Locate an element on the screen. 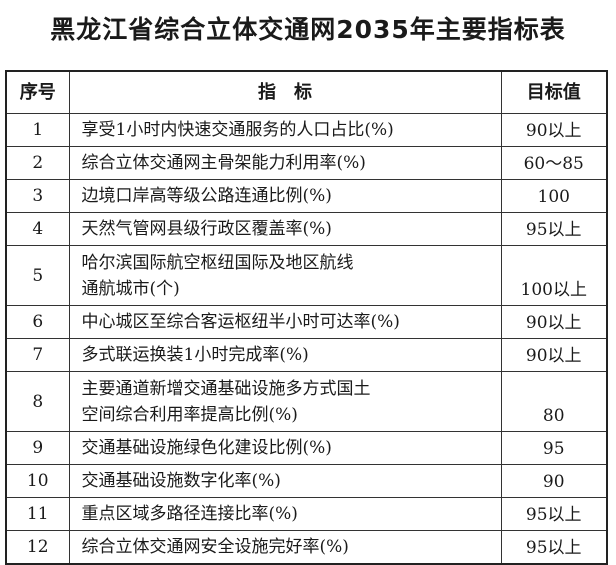  table-row: 4 天然气管网县级行政区覆盖率(%) 95以上 is located at coordinates (306, 229).